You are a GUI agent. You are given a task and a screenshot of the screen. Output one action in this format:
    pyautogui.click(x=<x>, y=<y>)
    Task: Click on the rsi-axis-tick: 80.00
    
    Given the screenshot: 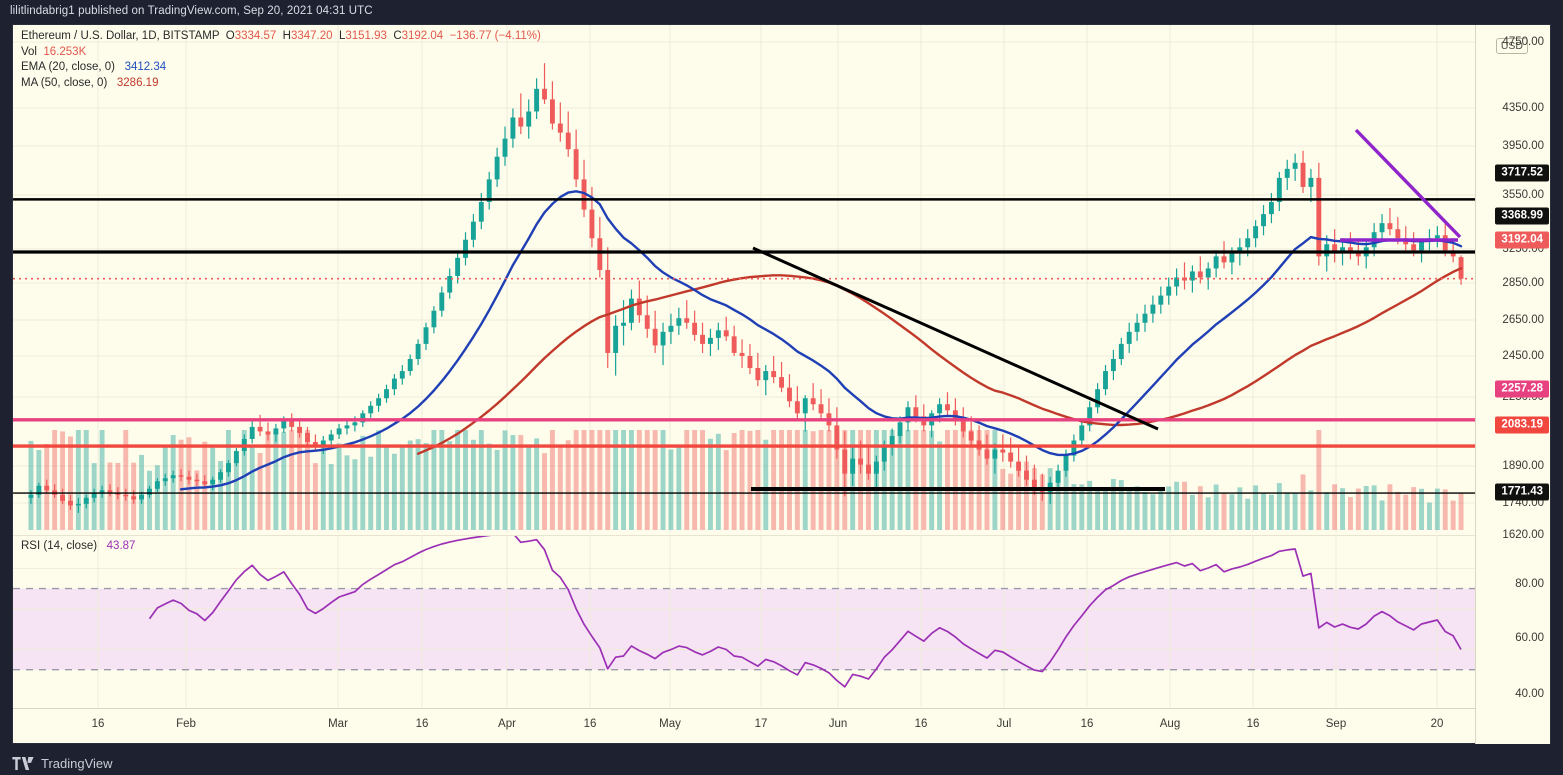 What is the action you would take?
    pyautogui.click(x=1529, y=584)
    